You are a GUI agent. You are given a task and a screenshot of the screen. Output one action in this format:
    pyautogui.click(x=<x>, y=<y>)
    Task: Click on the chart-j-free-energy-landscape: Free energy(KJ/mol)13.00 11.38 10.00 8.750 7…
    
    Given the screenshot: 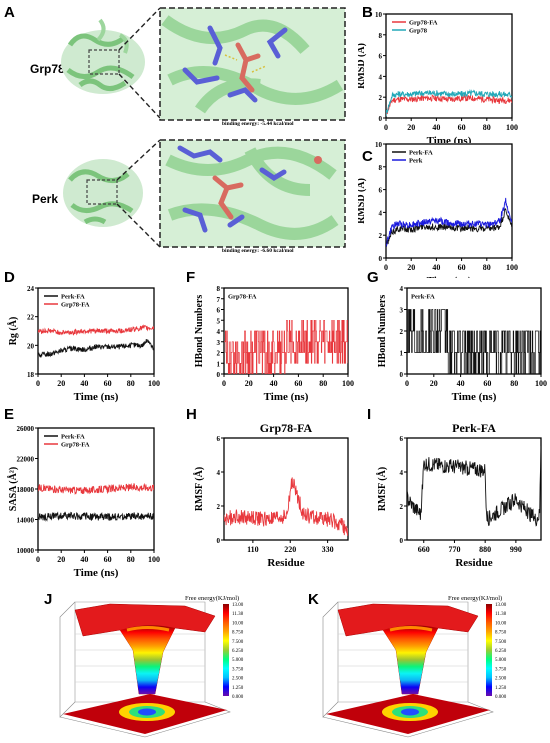 What is the action you would take?
    pyautogui.click(x=151, y=666)
    